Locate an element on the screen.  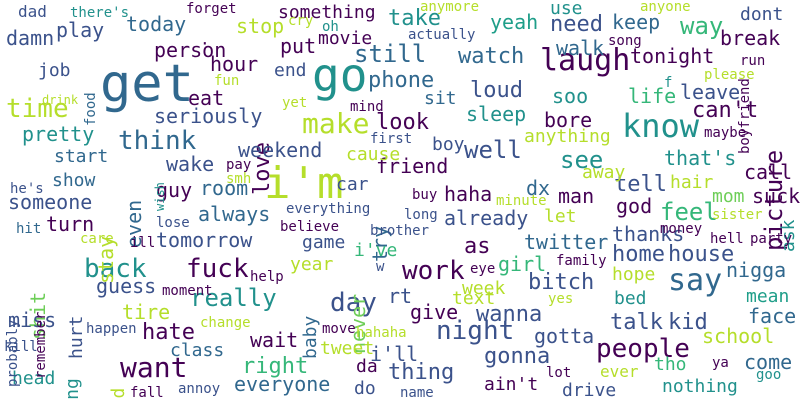
word-movie: movie is located at coordinates (345, 38).